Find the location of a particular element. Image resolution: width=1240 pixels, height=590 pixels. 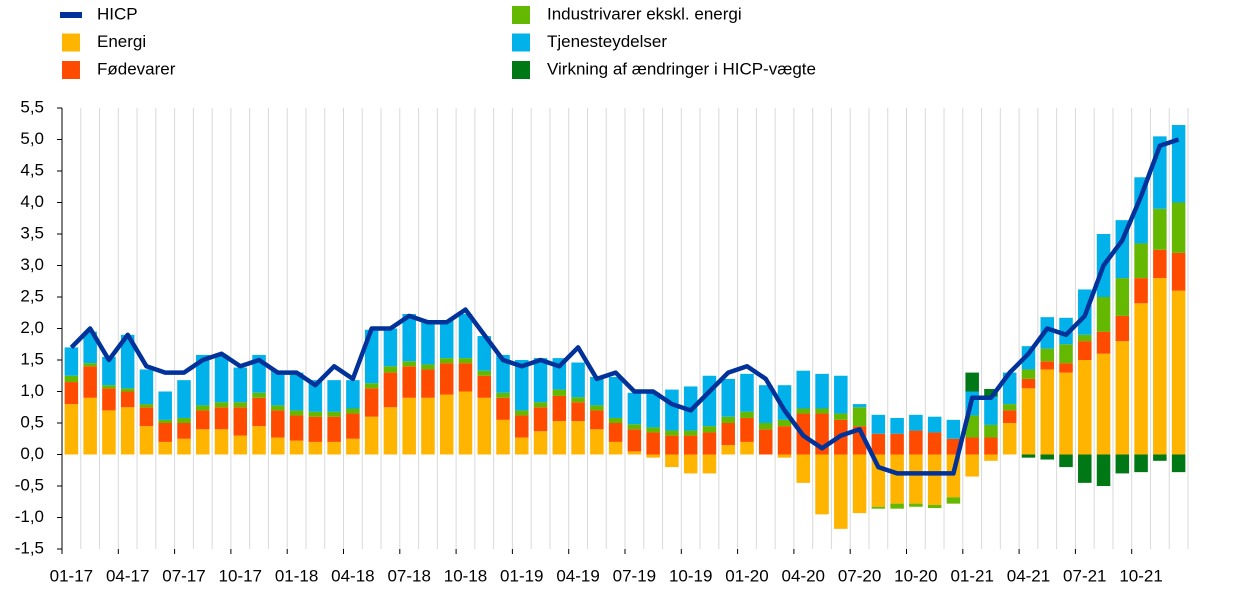

x-tick-label: 04-17 is located at coordinates (127, 575).